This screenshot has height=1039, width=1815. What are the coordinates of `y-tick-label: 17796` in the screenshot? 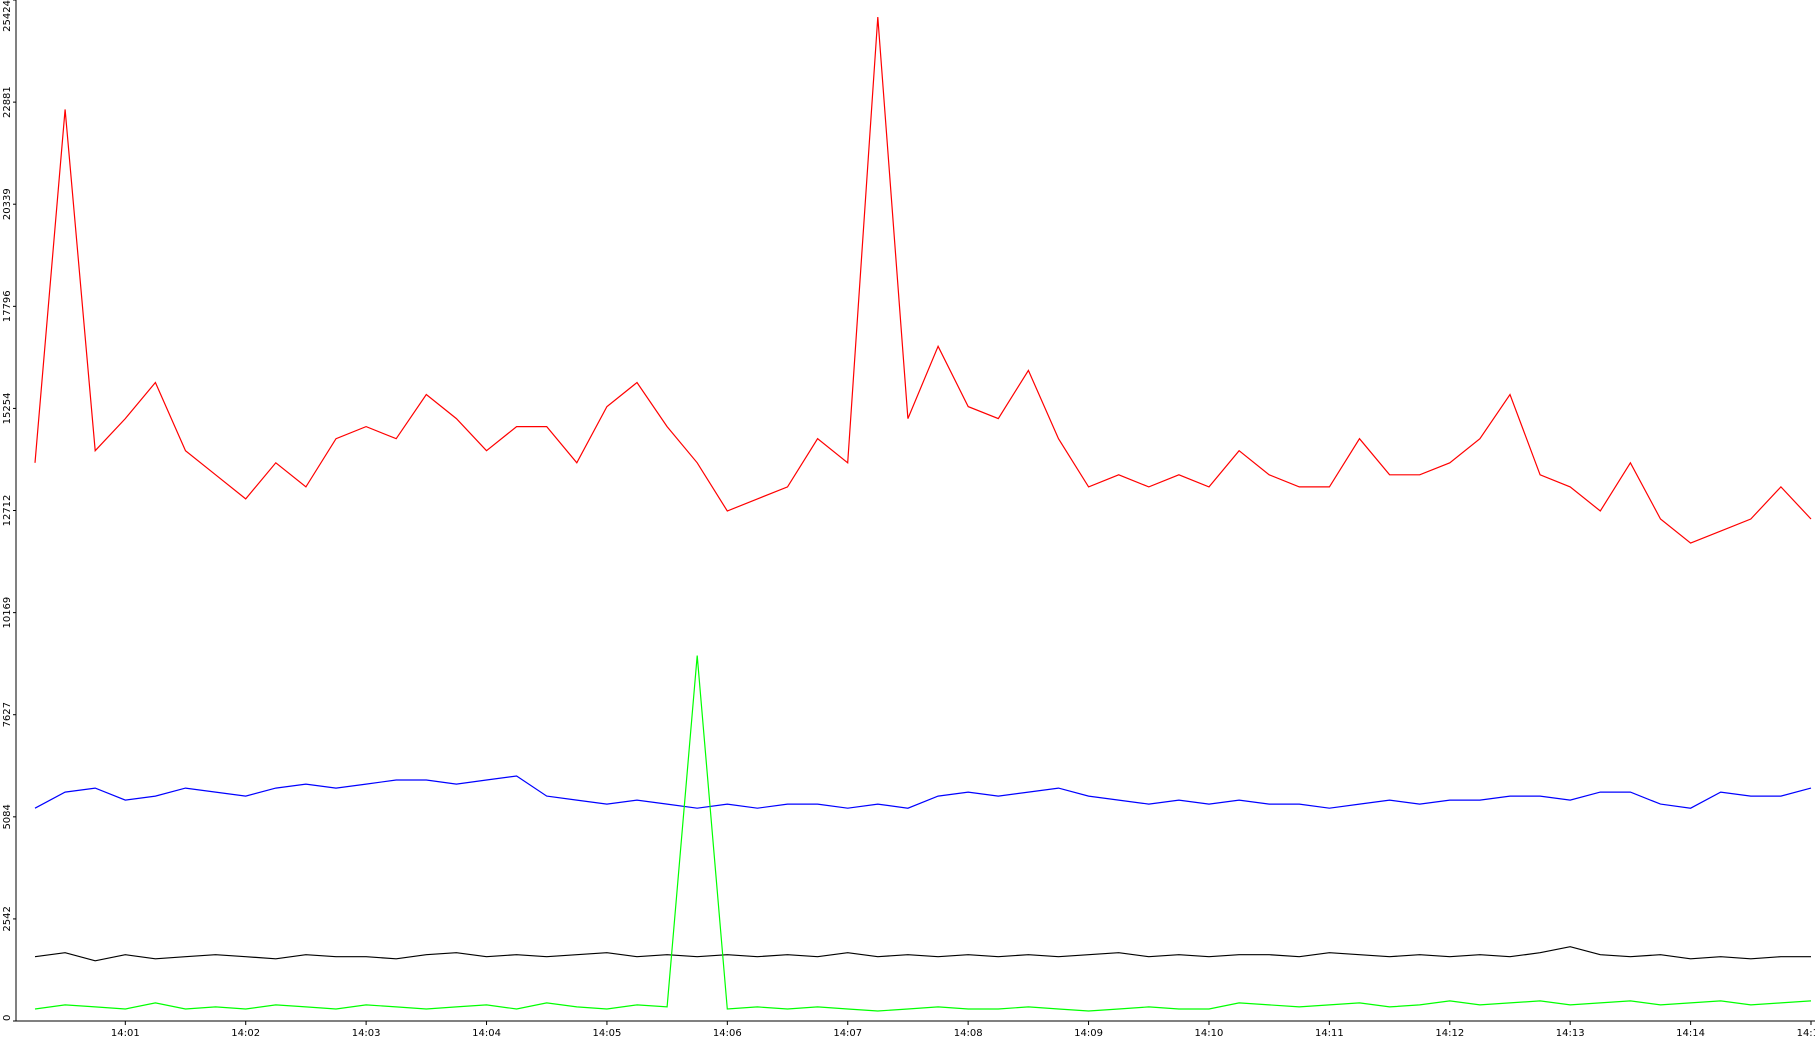 It's located at (7, 306).